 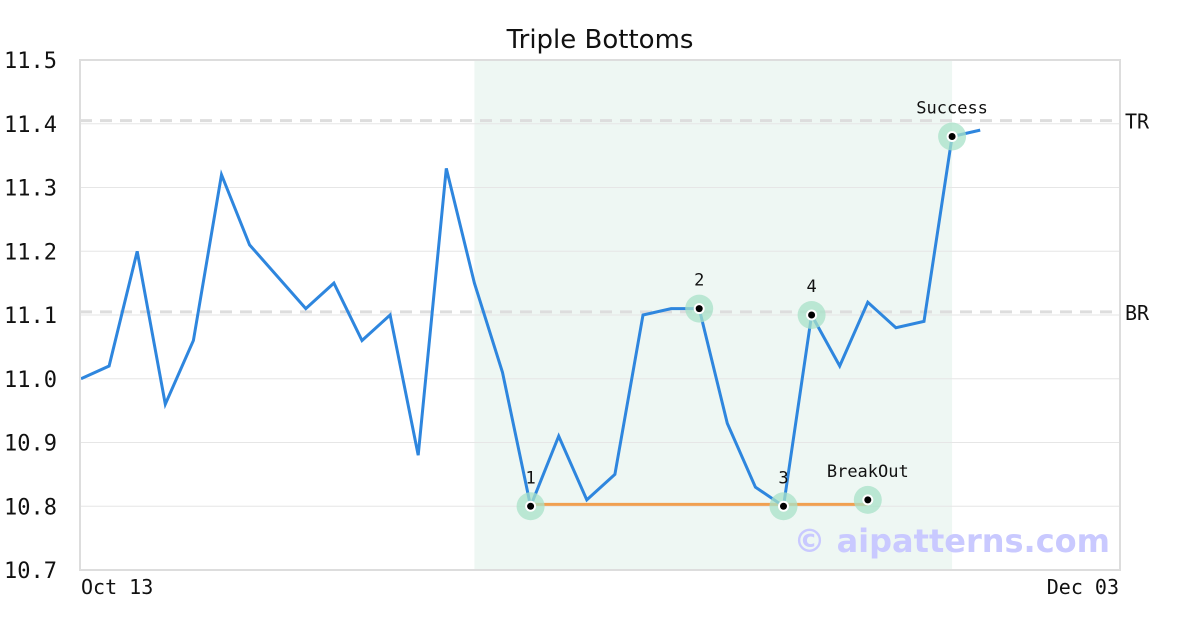 I want to click on marker-label-success: Success, so click(x=952, y=109).